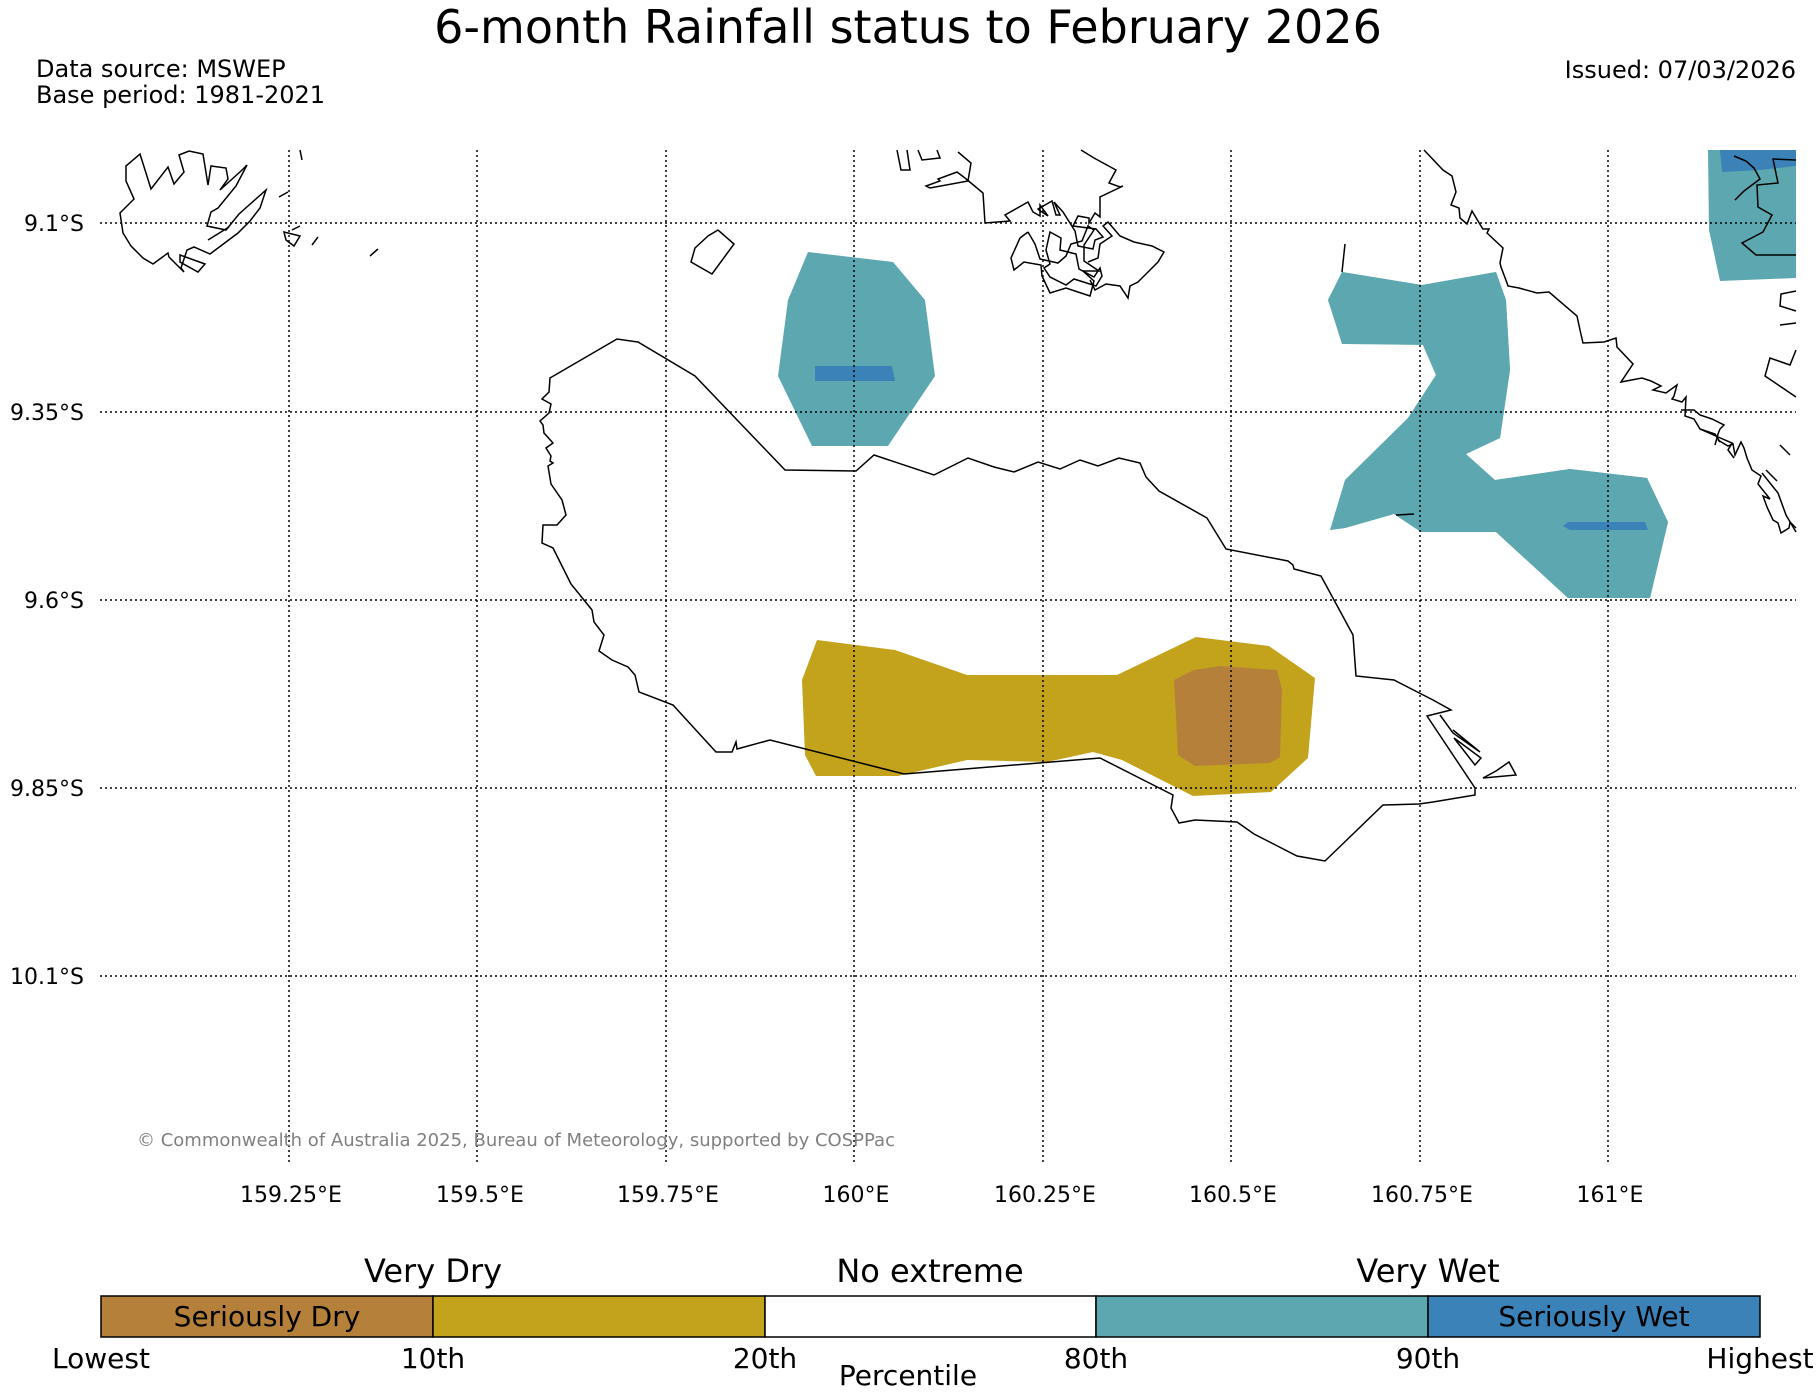 The height and width of the screenshot is (1392, 1816). Describe the element at coordinates (101, 1358) in the screenshot. I see `legend-tick: Lowest` at that location.